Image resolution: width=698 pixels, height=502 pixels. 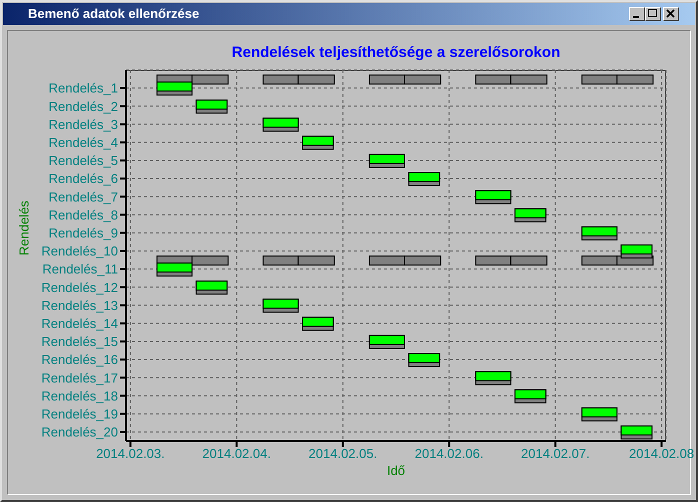 What do you see at coordinates (83, 142) in the screenshot?
I see `y-tick-label: Rendelés_4` at bounding box center [83, 142].